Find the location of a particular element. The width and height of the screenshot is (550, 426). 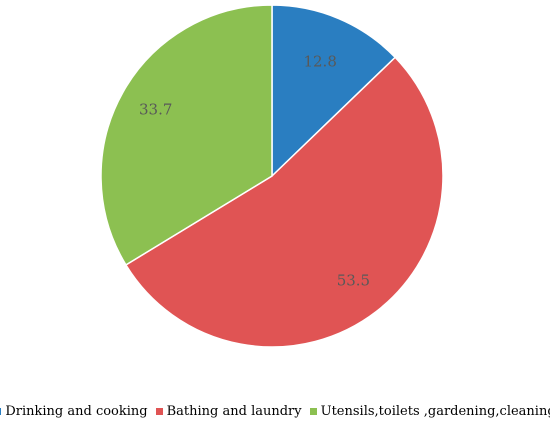

data-label-utensils: 33.7 is located at coordinates (155, 110).